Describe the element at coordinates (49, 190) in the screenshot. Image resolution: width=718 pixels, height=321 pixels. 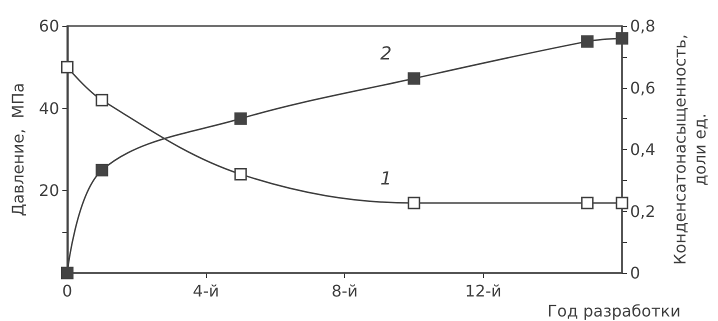
I see `y-tick-label: 20` at that location.